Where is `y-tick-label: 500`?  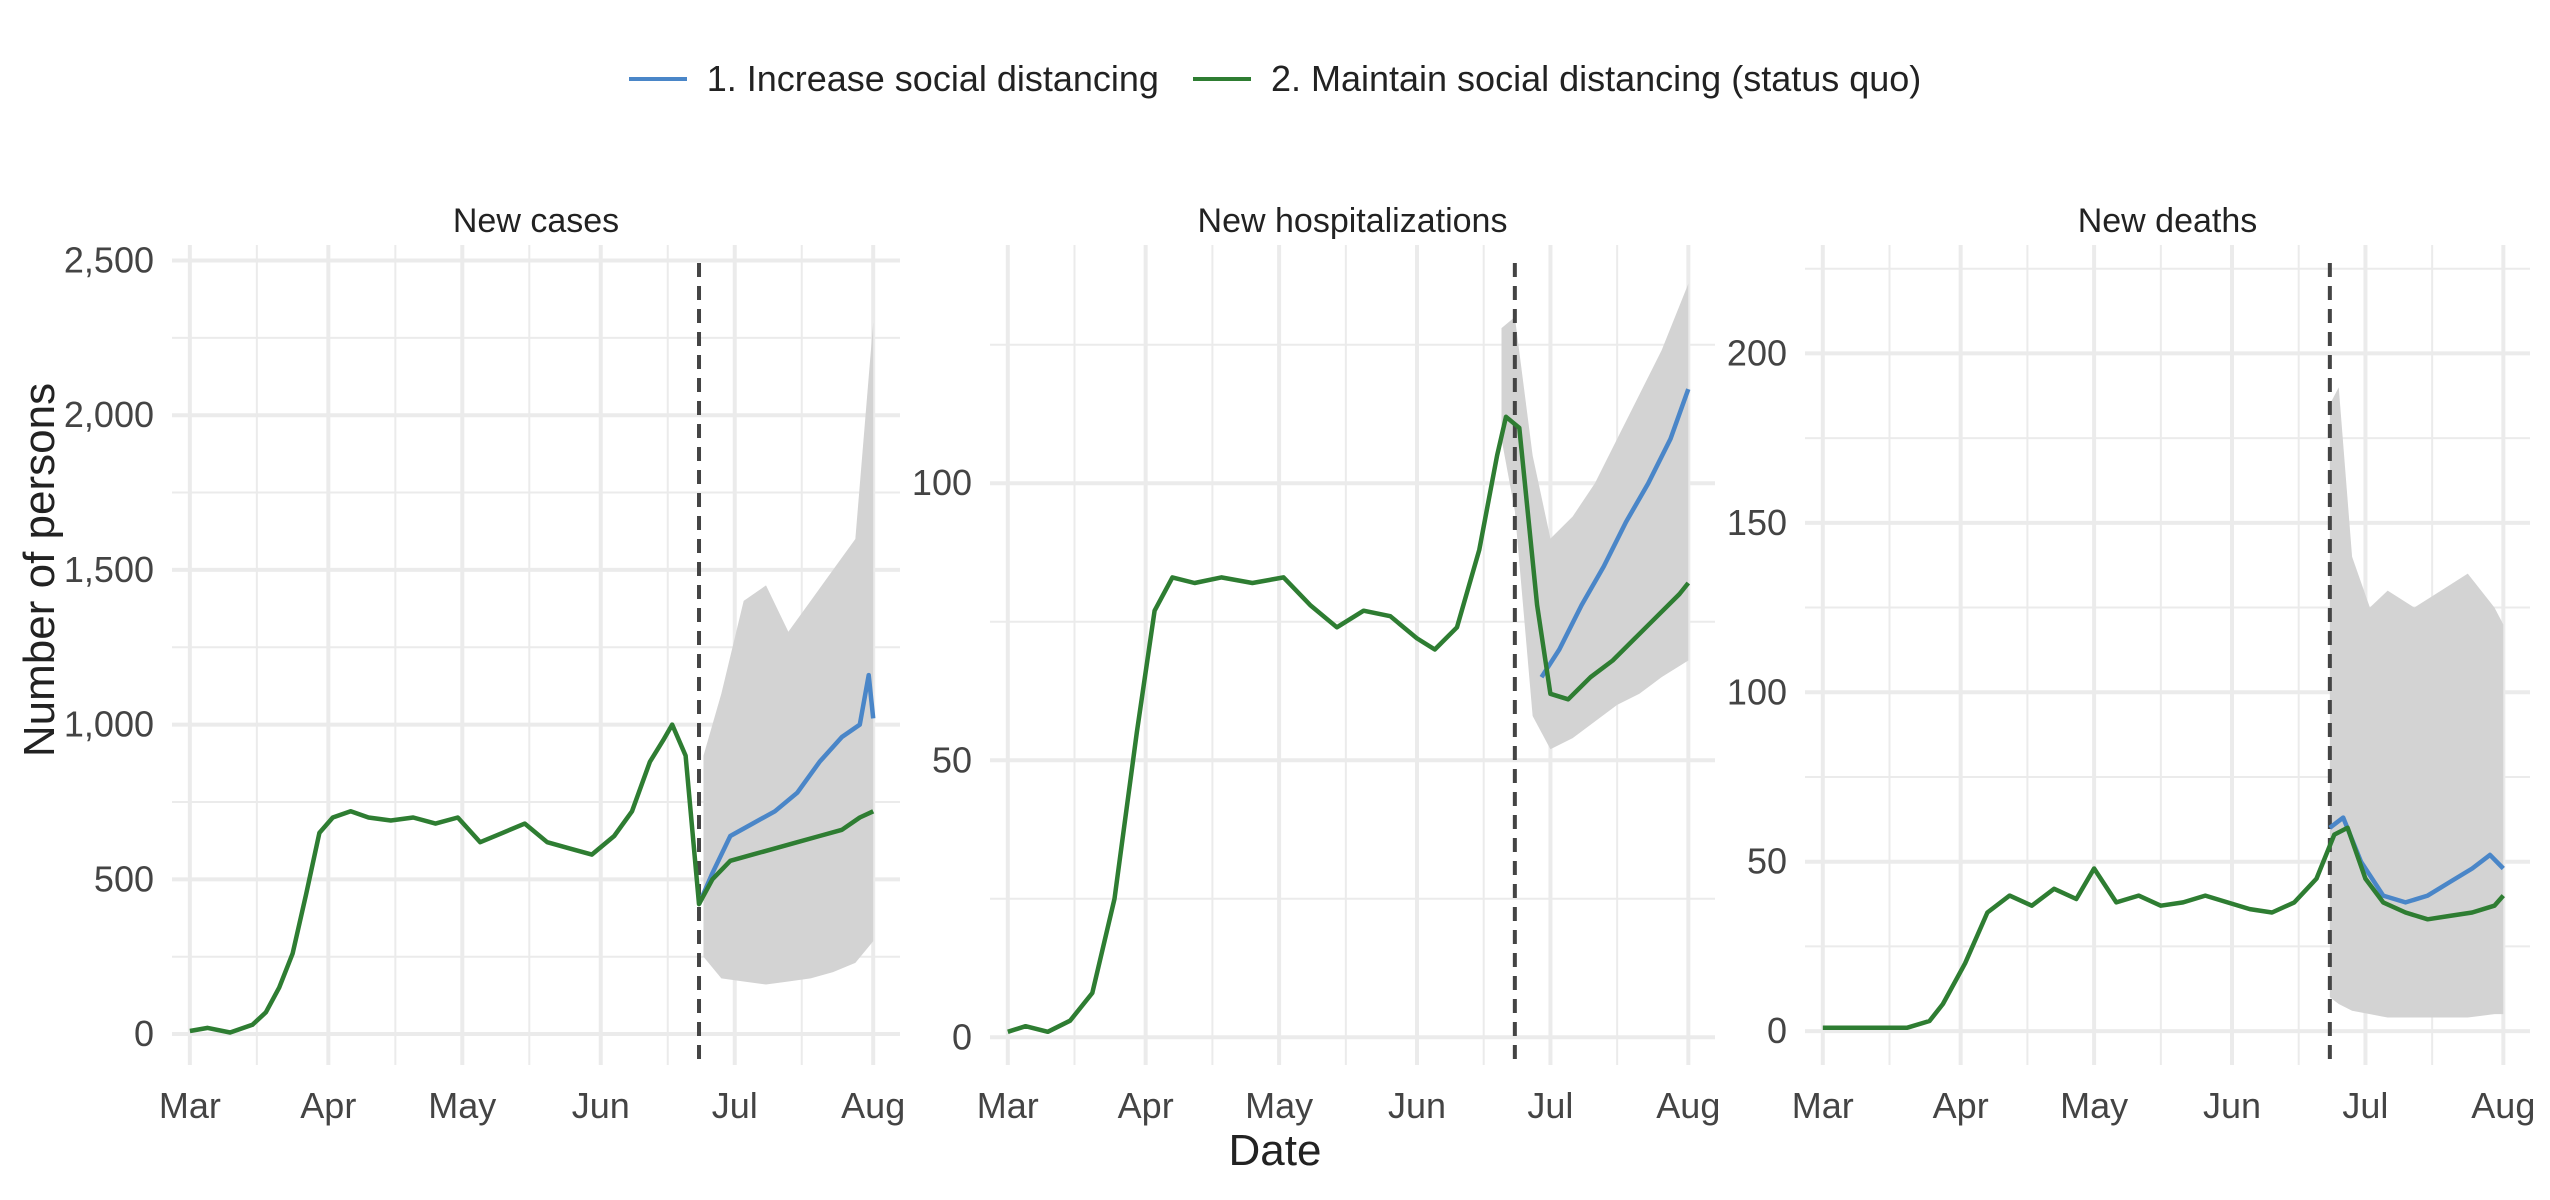 y-tick-label: 500 is located at coordinates (124, 878).